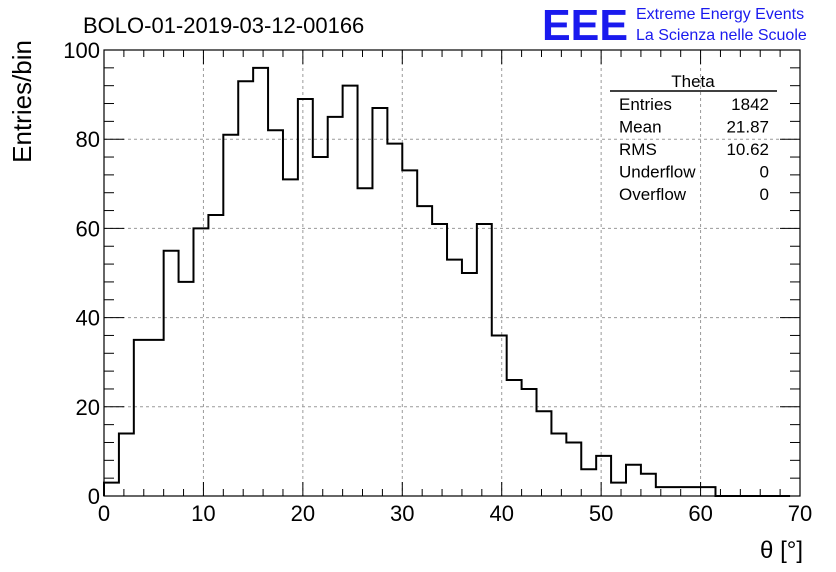 The width and height of the screenshot is (836, 572). Describe the element at coordinates (645, 104) in the screenshot. I see `stats-label: Entries` at that location.